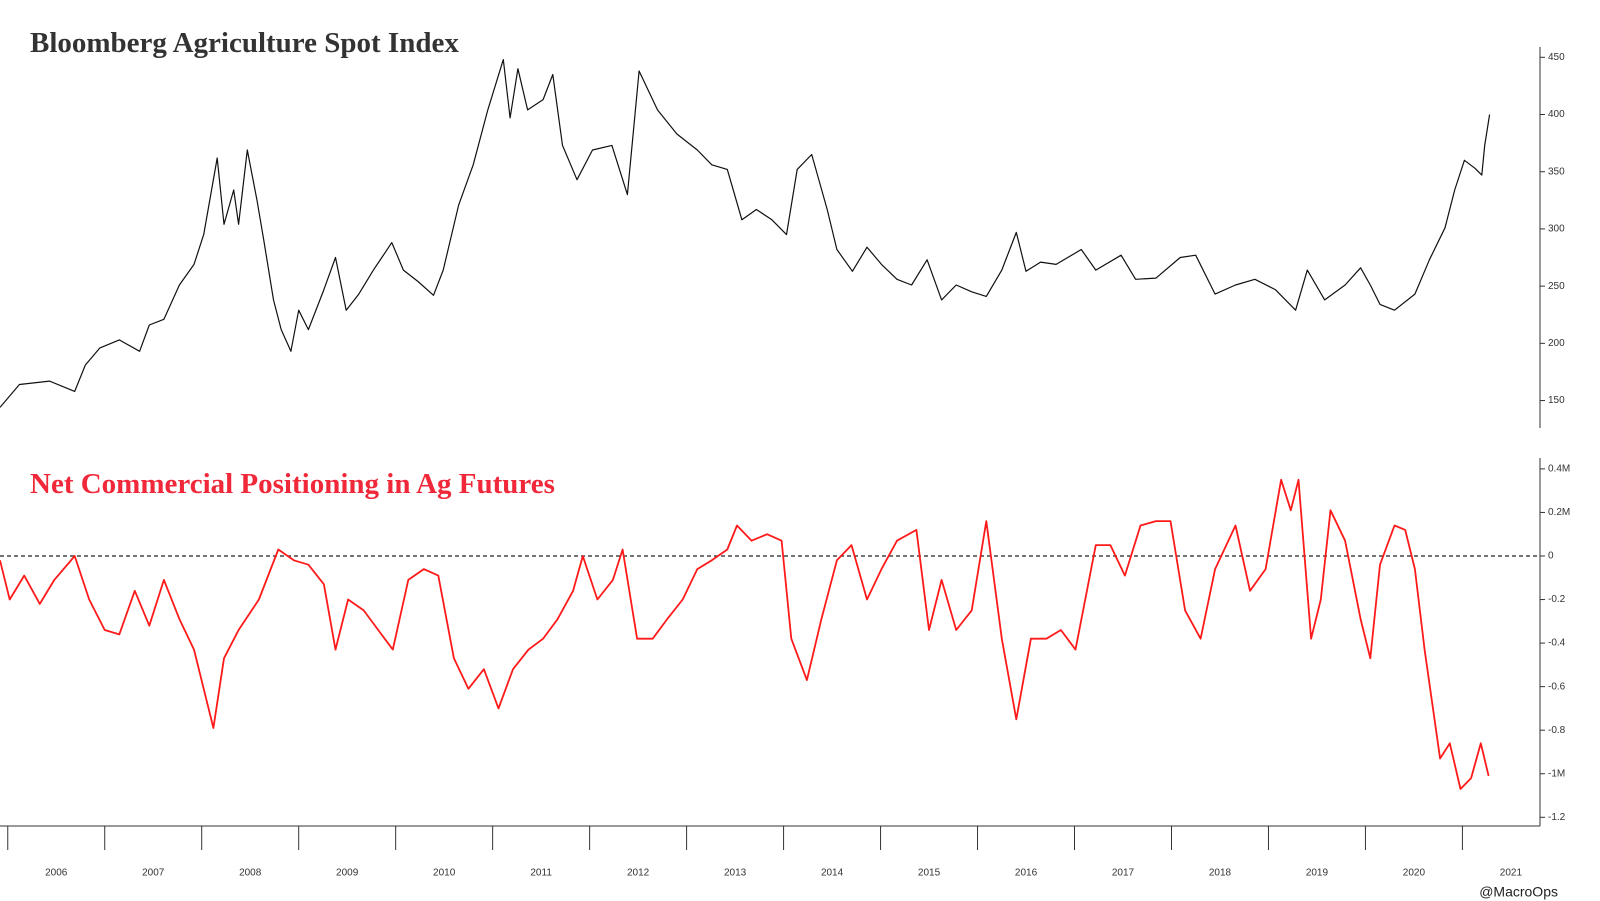  Describe the element at coordinates (1556, 114) in the screenshot. I see `y-tick-label: 400` at that location.